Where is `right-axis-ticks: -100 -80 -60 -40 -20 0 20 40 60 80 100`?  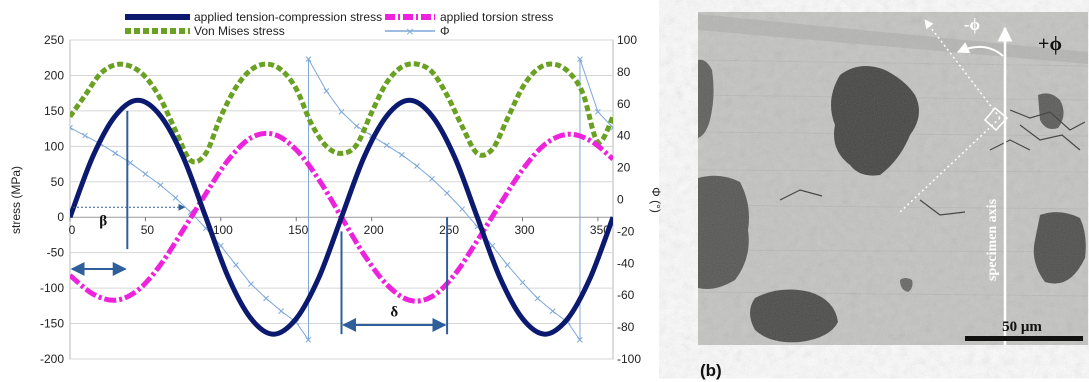 right-axis-ticks: -100 -80 -60 -40 -20 0 20 40 60 80 100 is located at coordinates (629, 199).